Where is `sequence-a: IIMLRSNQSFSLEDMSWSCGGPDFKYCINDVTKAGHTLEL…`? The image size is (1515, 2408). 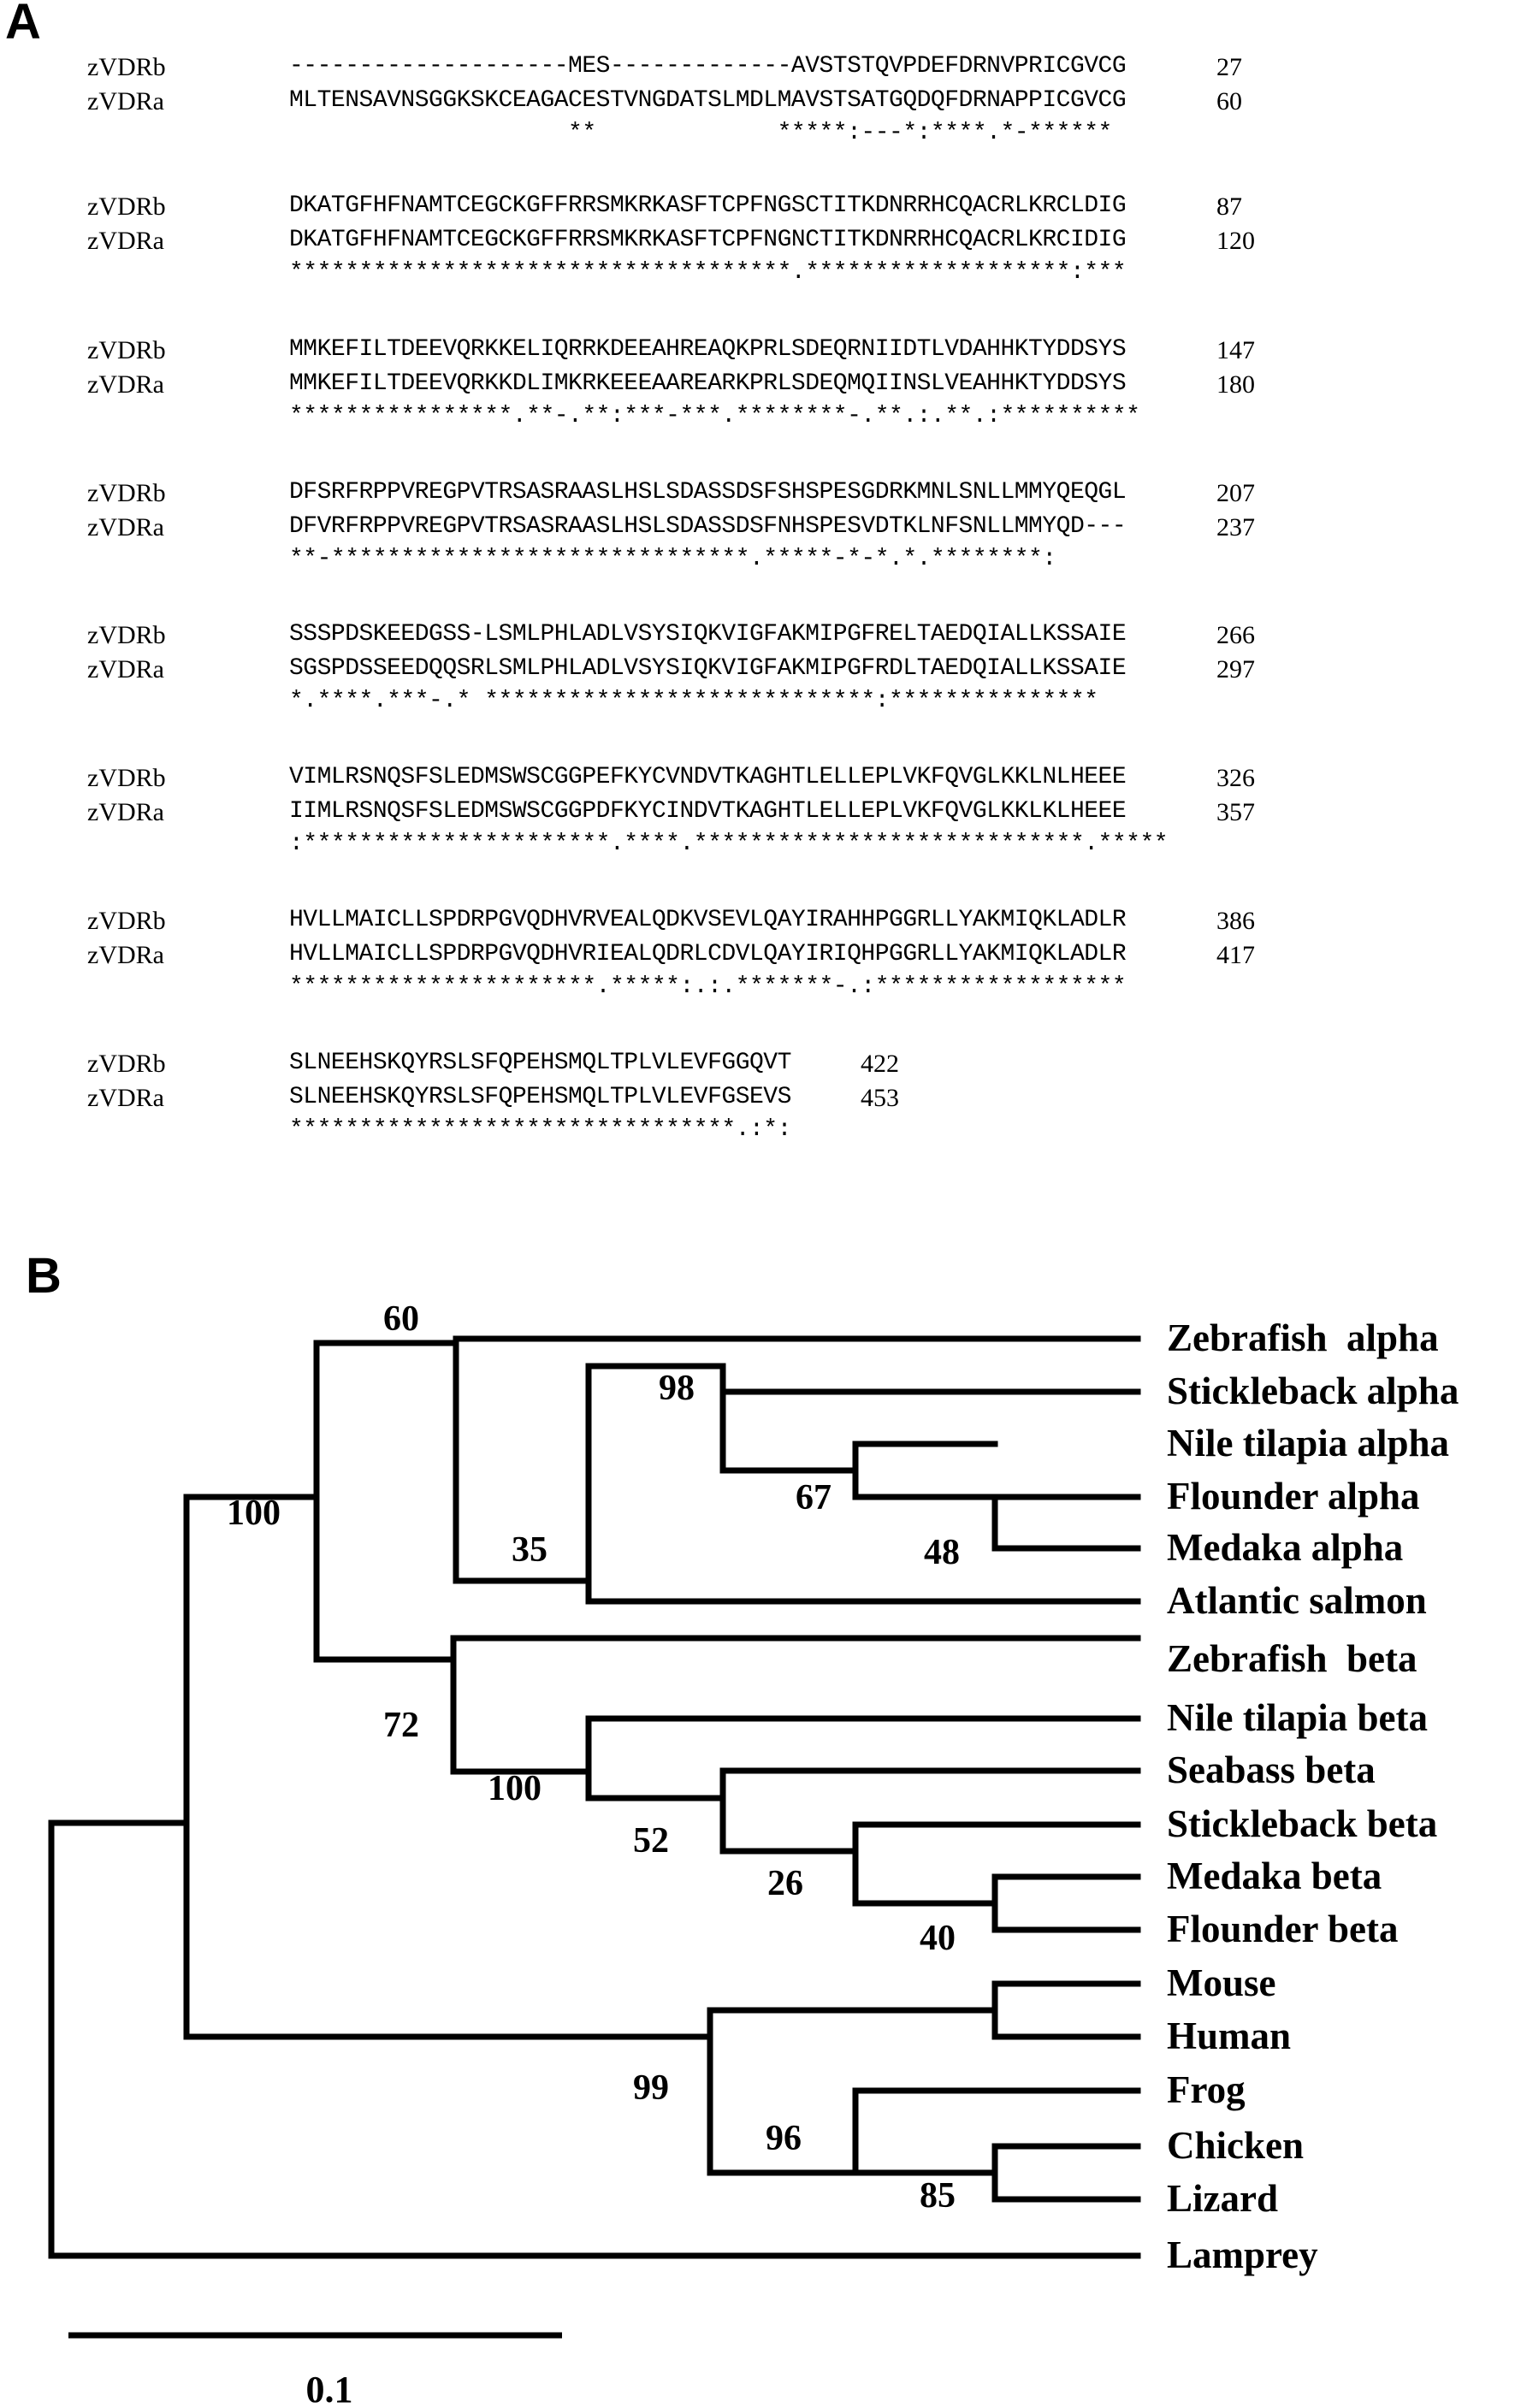 sequence-a: IIMLRSNQSFSLEDMSWSCGGPDFKYCINDVTKAGHTLEL… is located at coordinates (708, 811).